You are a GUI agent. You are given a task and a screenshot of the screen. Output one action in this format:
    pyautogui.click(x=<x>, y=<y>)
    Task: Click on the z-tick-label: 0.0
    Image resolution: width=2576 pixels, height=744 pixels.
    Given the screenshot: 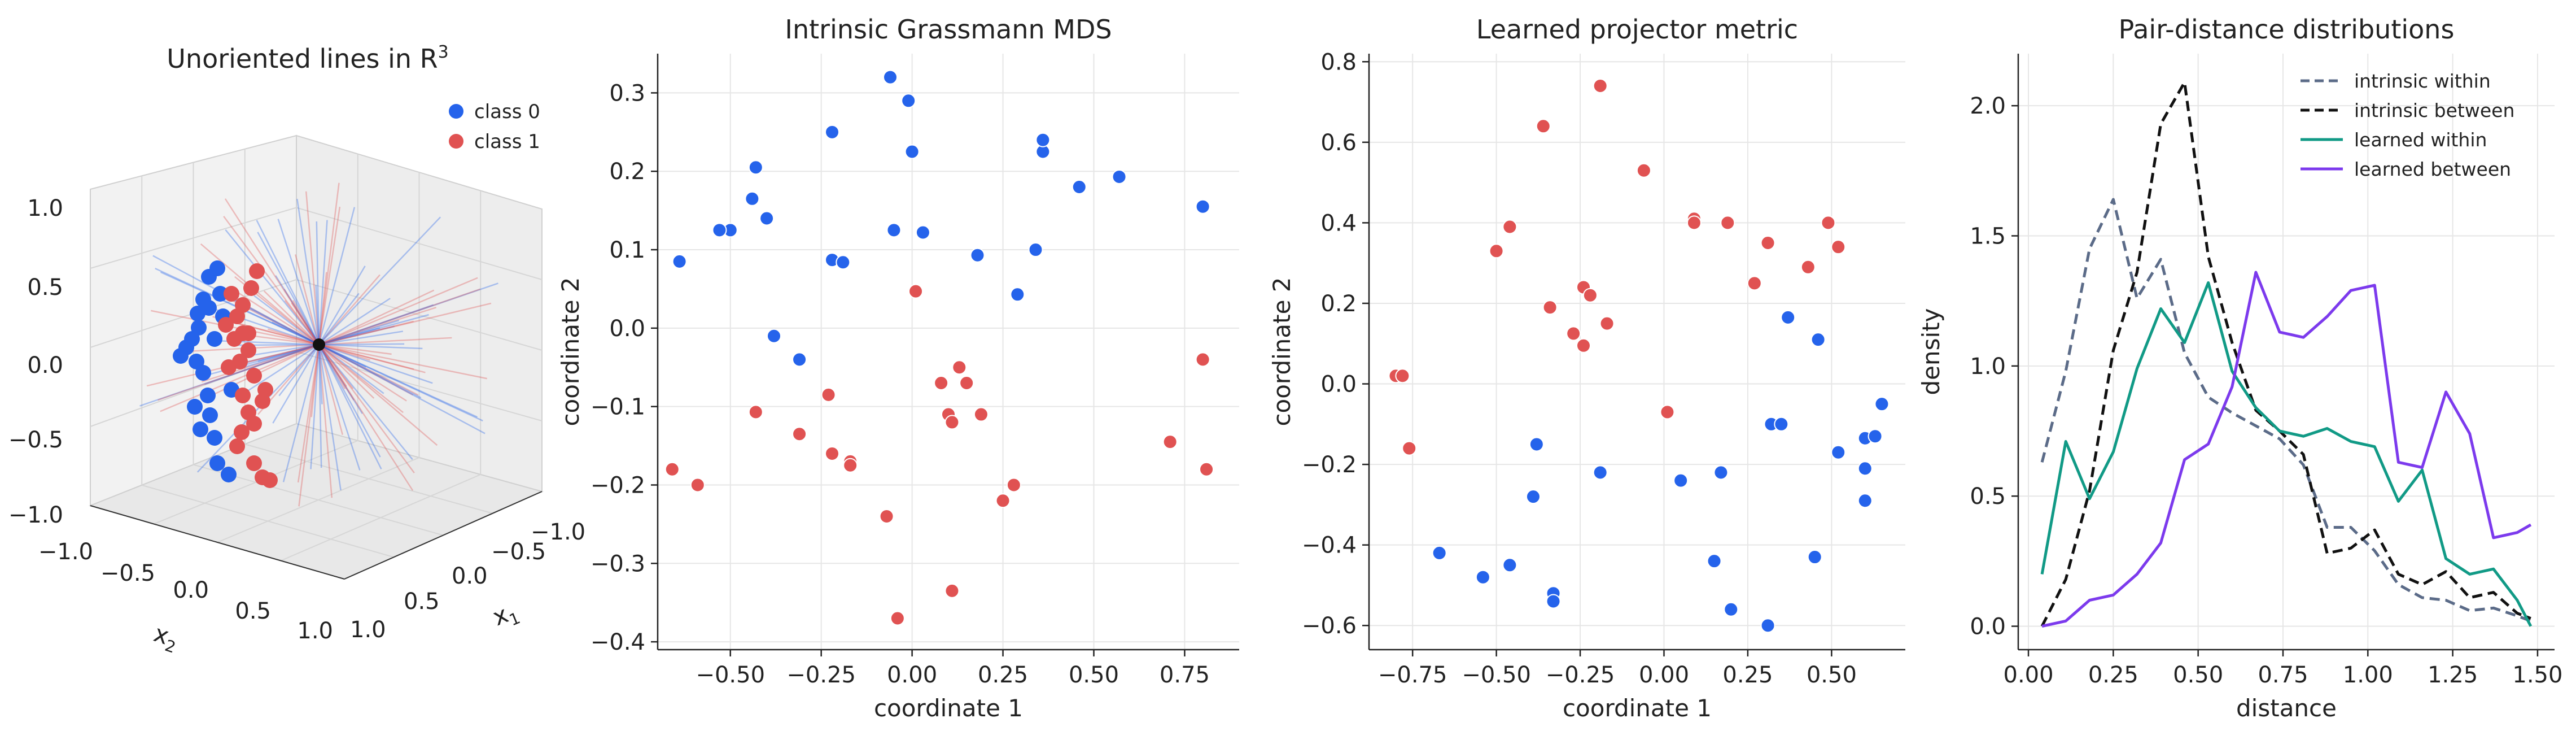 What is the action you would take?
    pyautogui.click(x=45, y=366)
    